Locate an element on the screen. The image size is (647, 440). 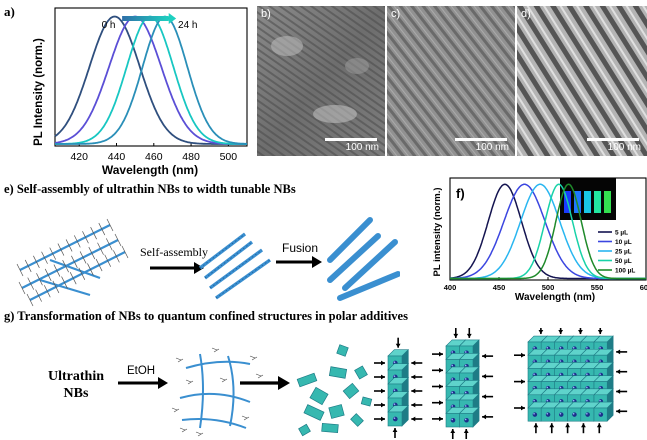
self-assembly-label: Self-assembly is located at coordinates (174, 252).